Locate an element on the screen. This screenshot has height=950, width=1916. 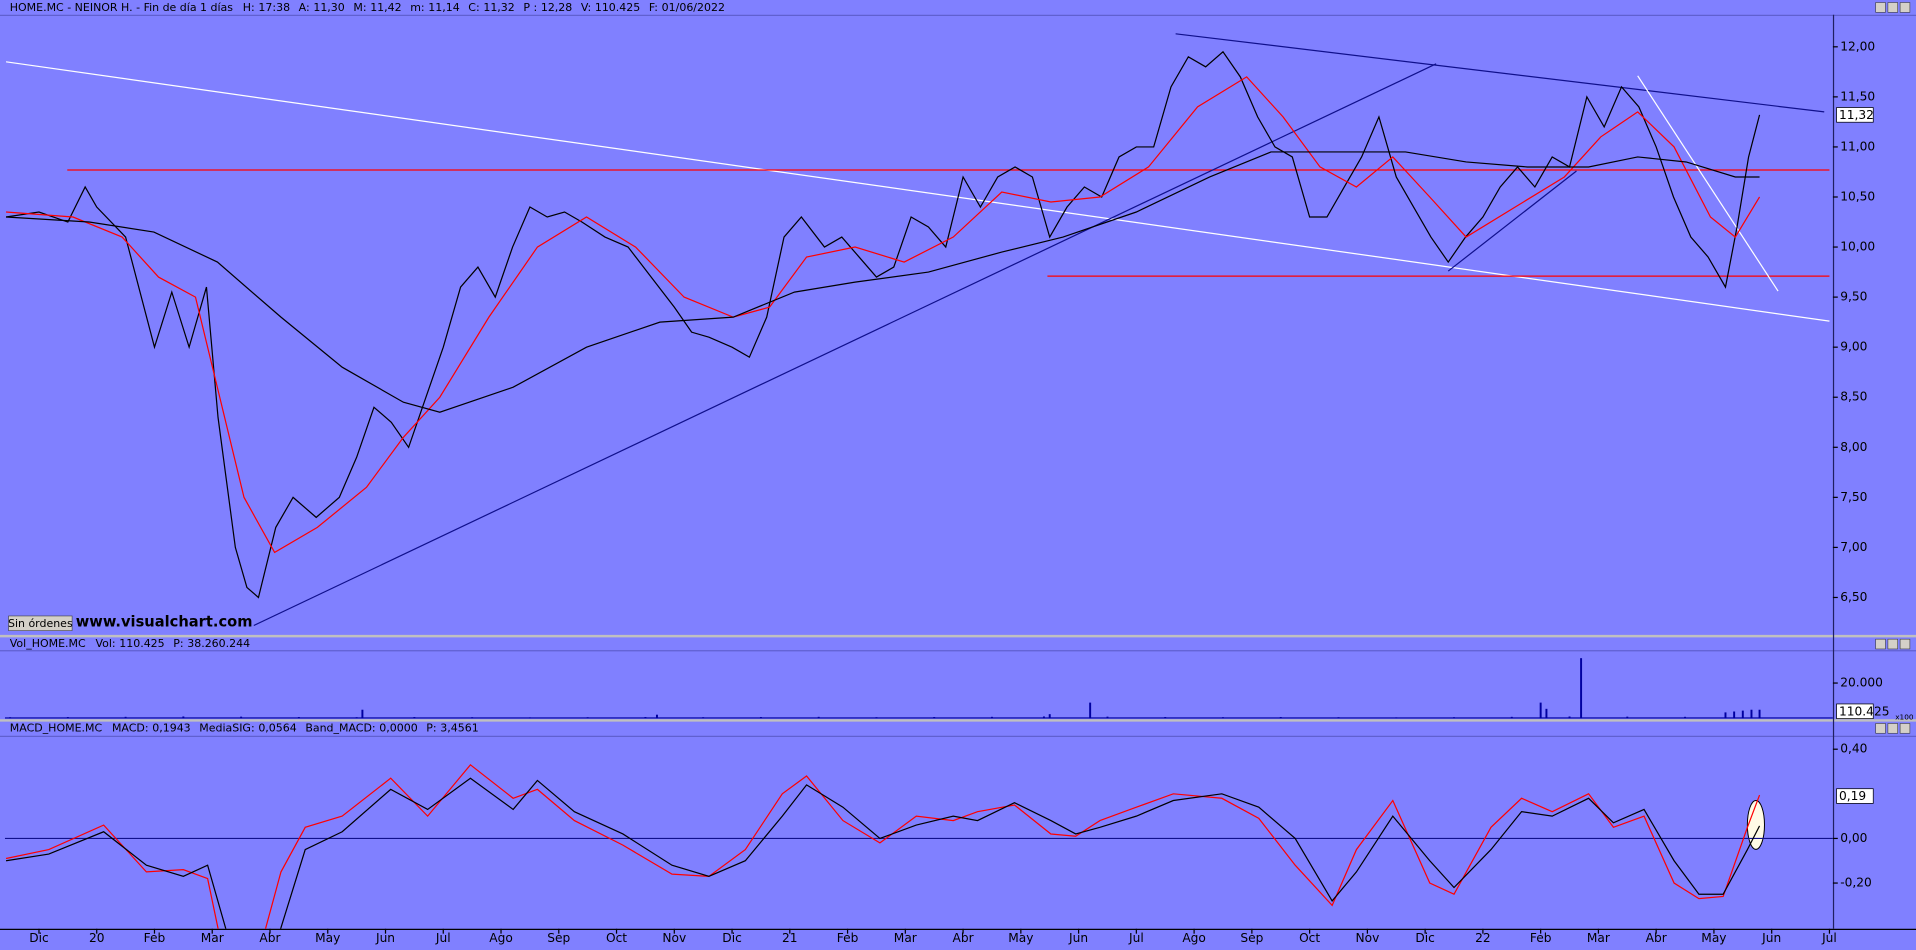
y-tick-label: 8,00 is located at coordinates (1853, 447).